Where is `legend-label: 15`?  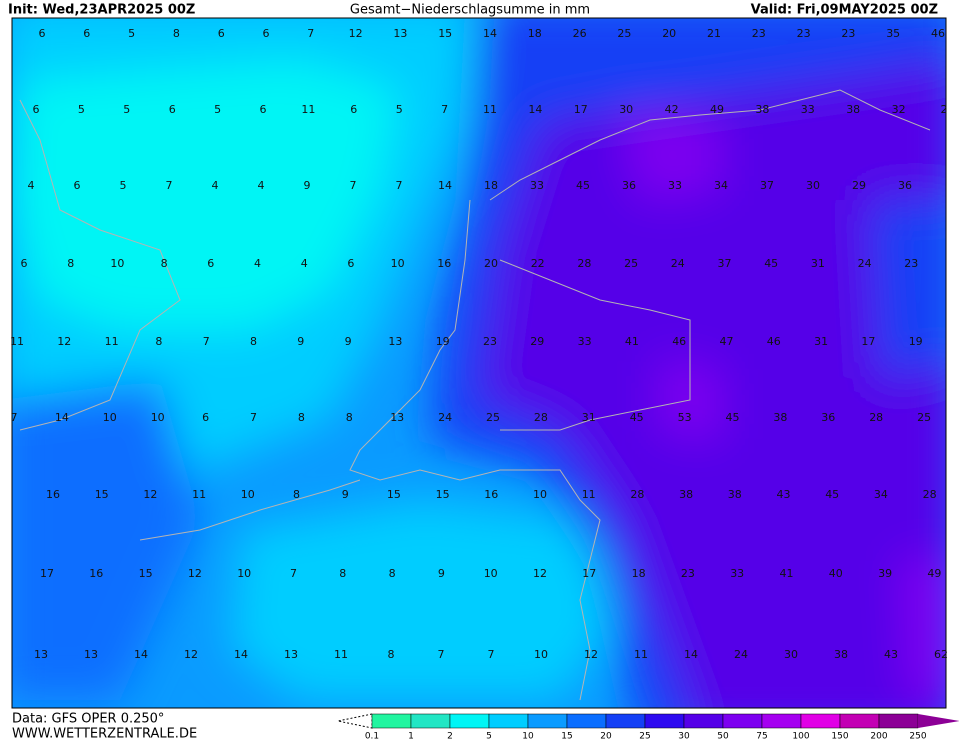
legend-label: 15 is located at coordinates (566, 736).